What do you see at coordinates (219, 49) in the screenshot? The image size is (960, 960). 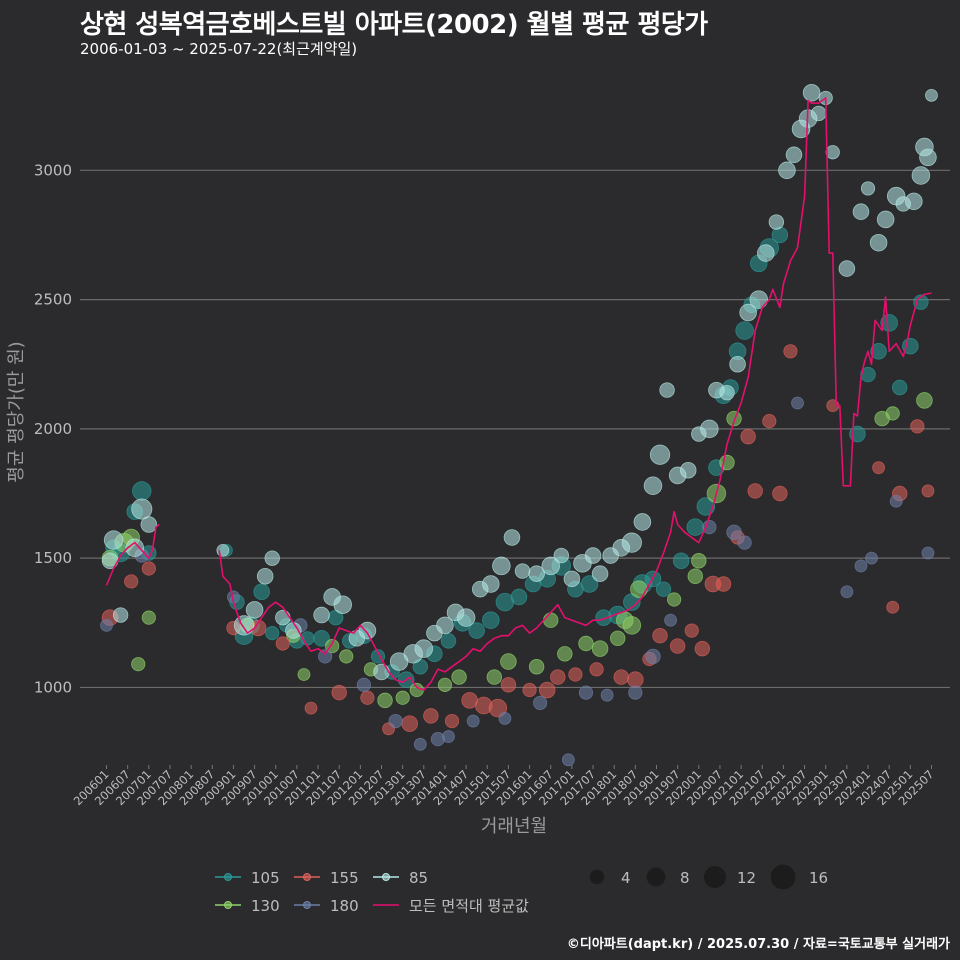 I see `chart-subtitle: 2006-01-03 ~ 2025-07-22(최근계약일)` at bounding box center [219, 49].